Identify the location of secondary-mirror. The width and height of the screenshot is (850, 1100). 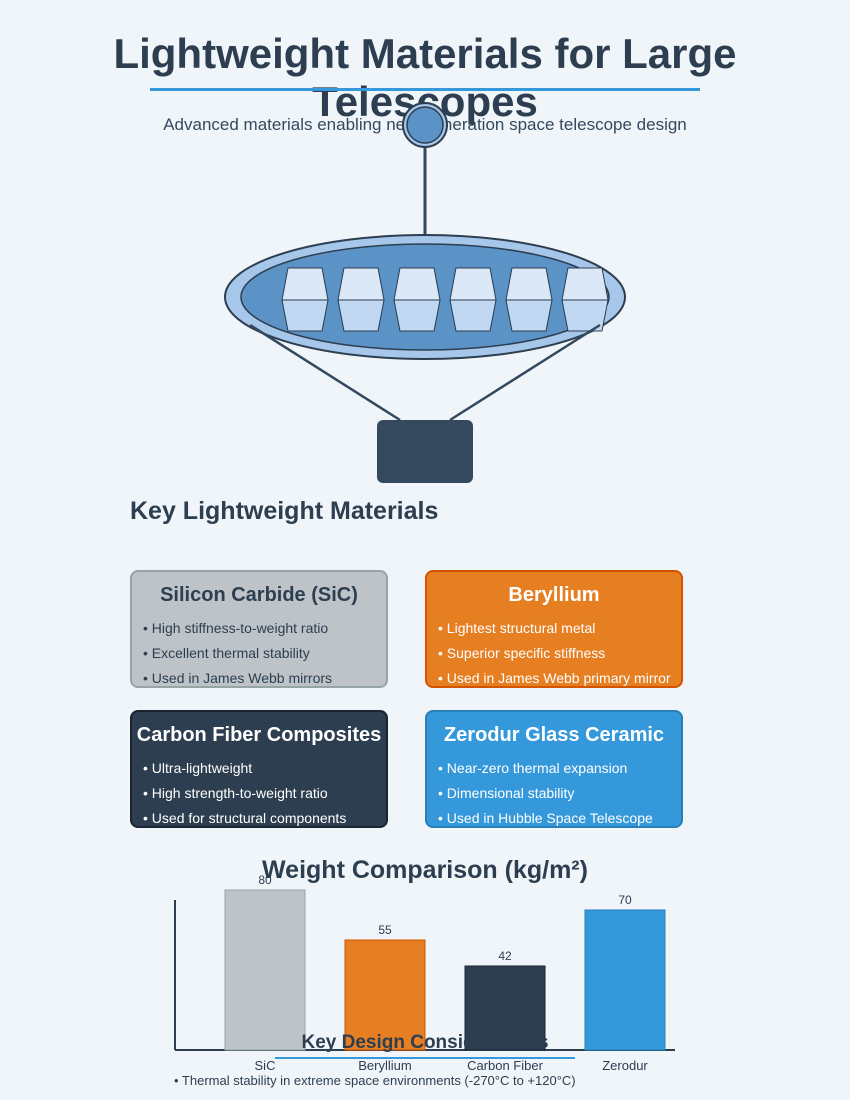
(425, 125).